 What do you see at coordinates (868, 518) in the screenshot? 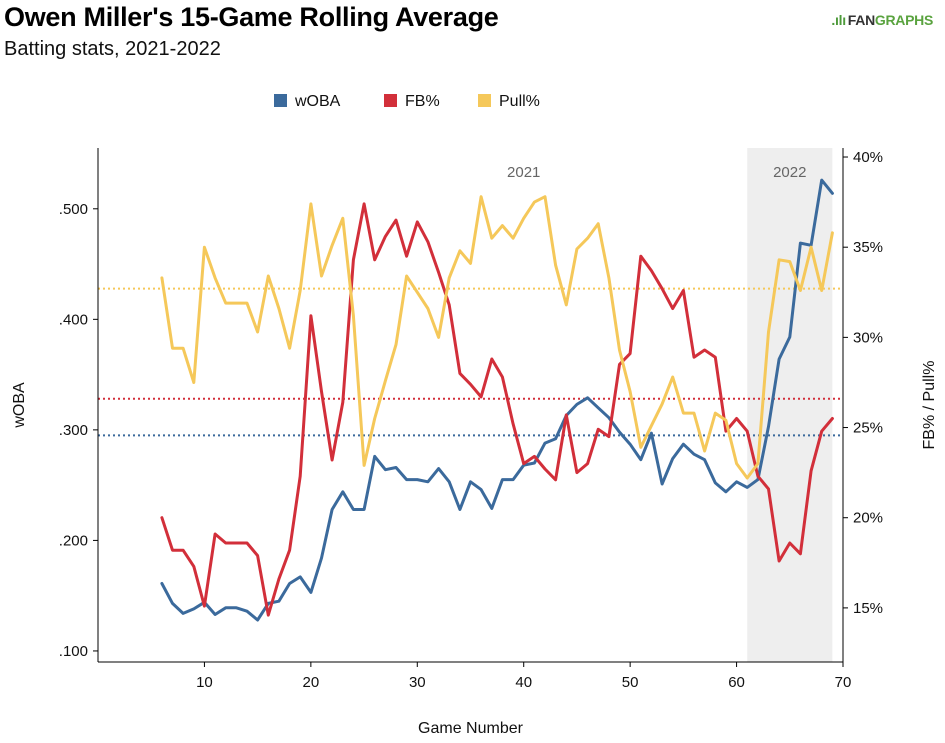
I see `y-right-tick-label: 20%` at bounding box center [868, 518].